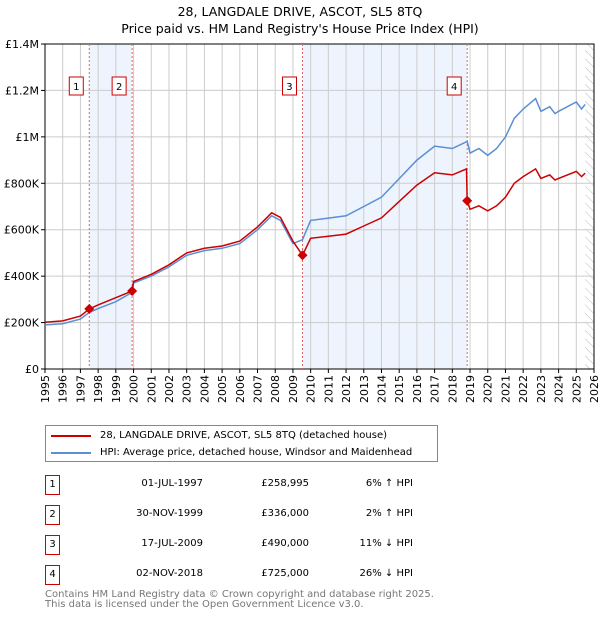 The width and height of the screenshot is (600, 620). What do you see at coordinates (245, 575) in the screenshot?
I see `transaction-row: 4 02-NOV-2018 £725,000 26% ↓ HPI` at bounding box center [245, 575].